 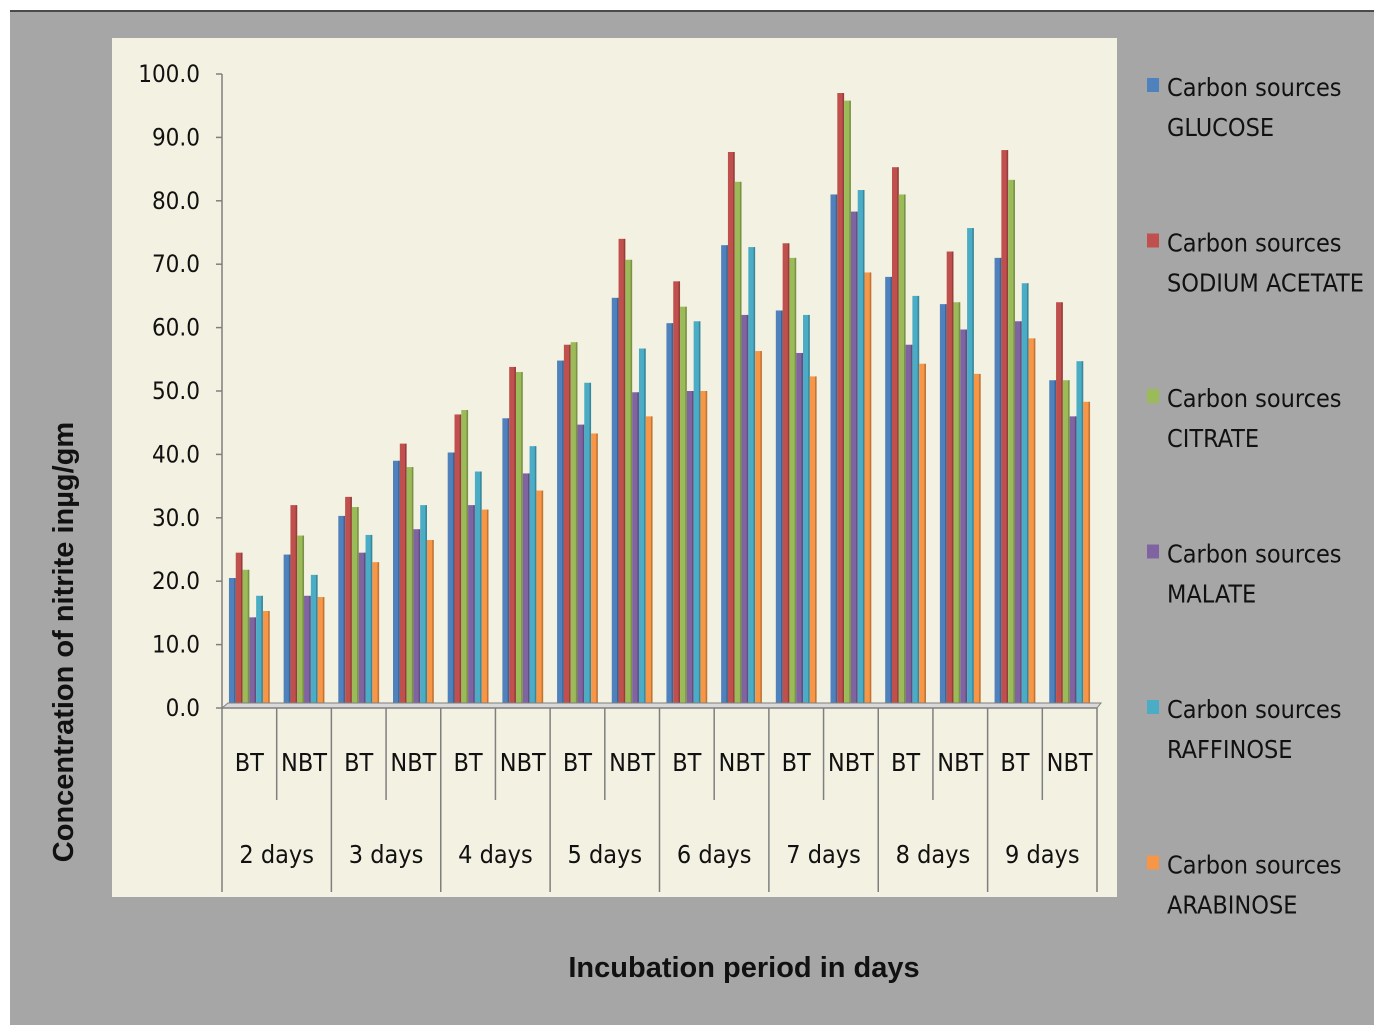 I want to click on x-group-label: 9 days, so click(x=1042, y=854).